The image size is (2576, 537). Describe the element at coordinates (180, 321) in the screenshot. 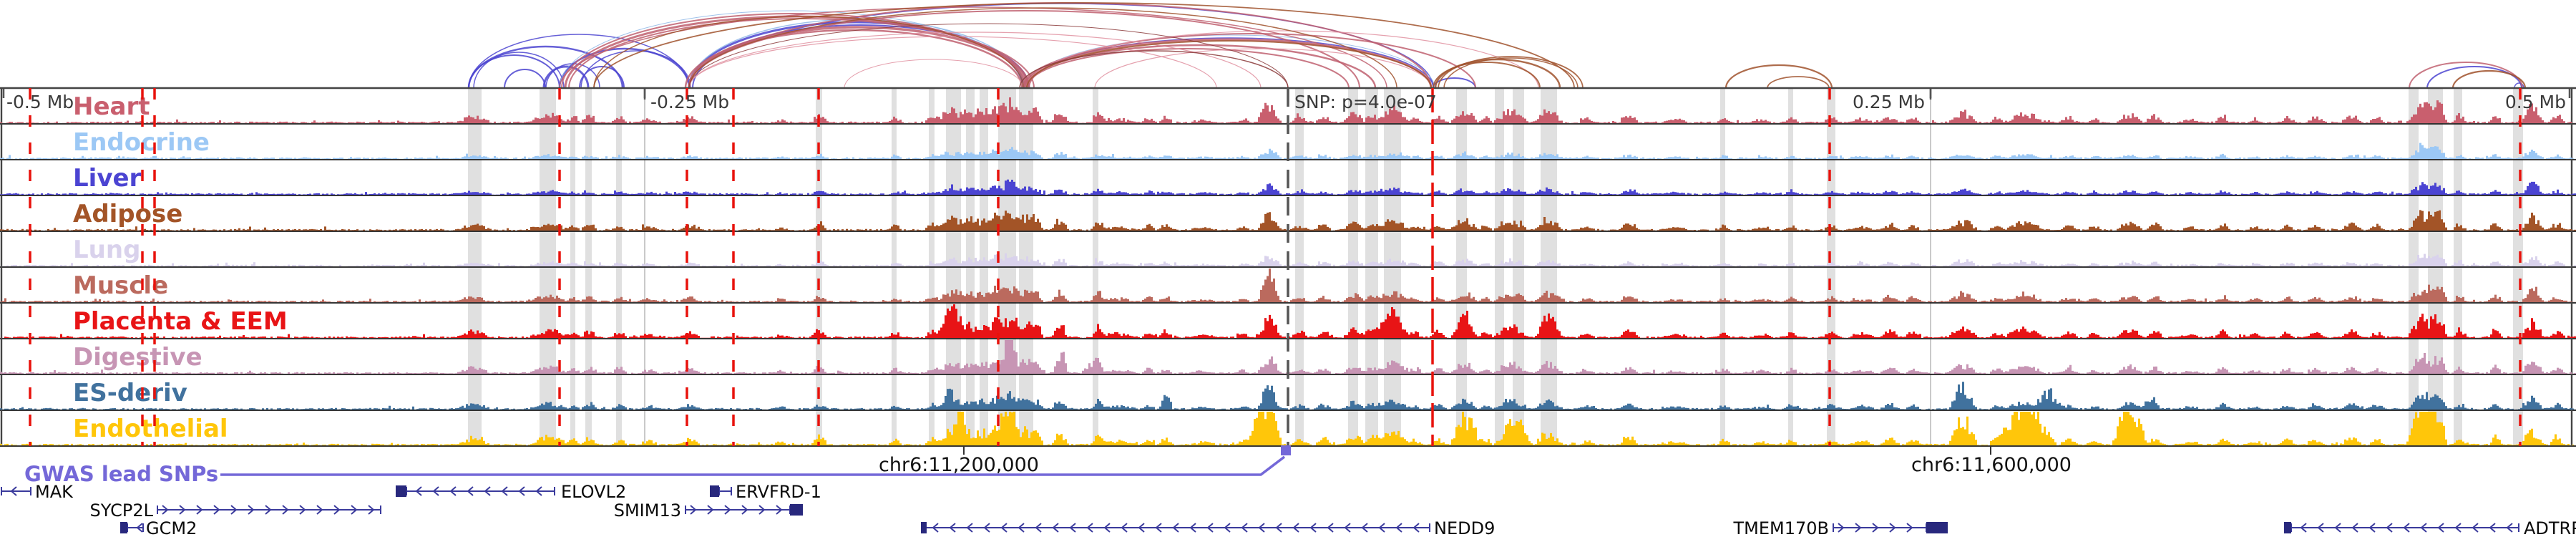

I see `placenta-eem-track-label: Placenta & EEM` at that location.